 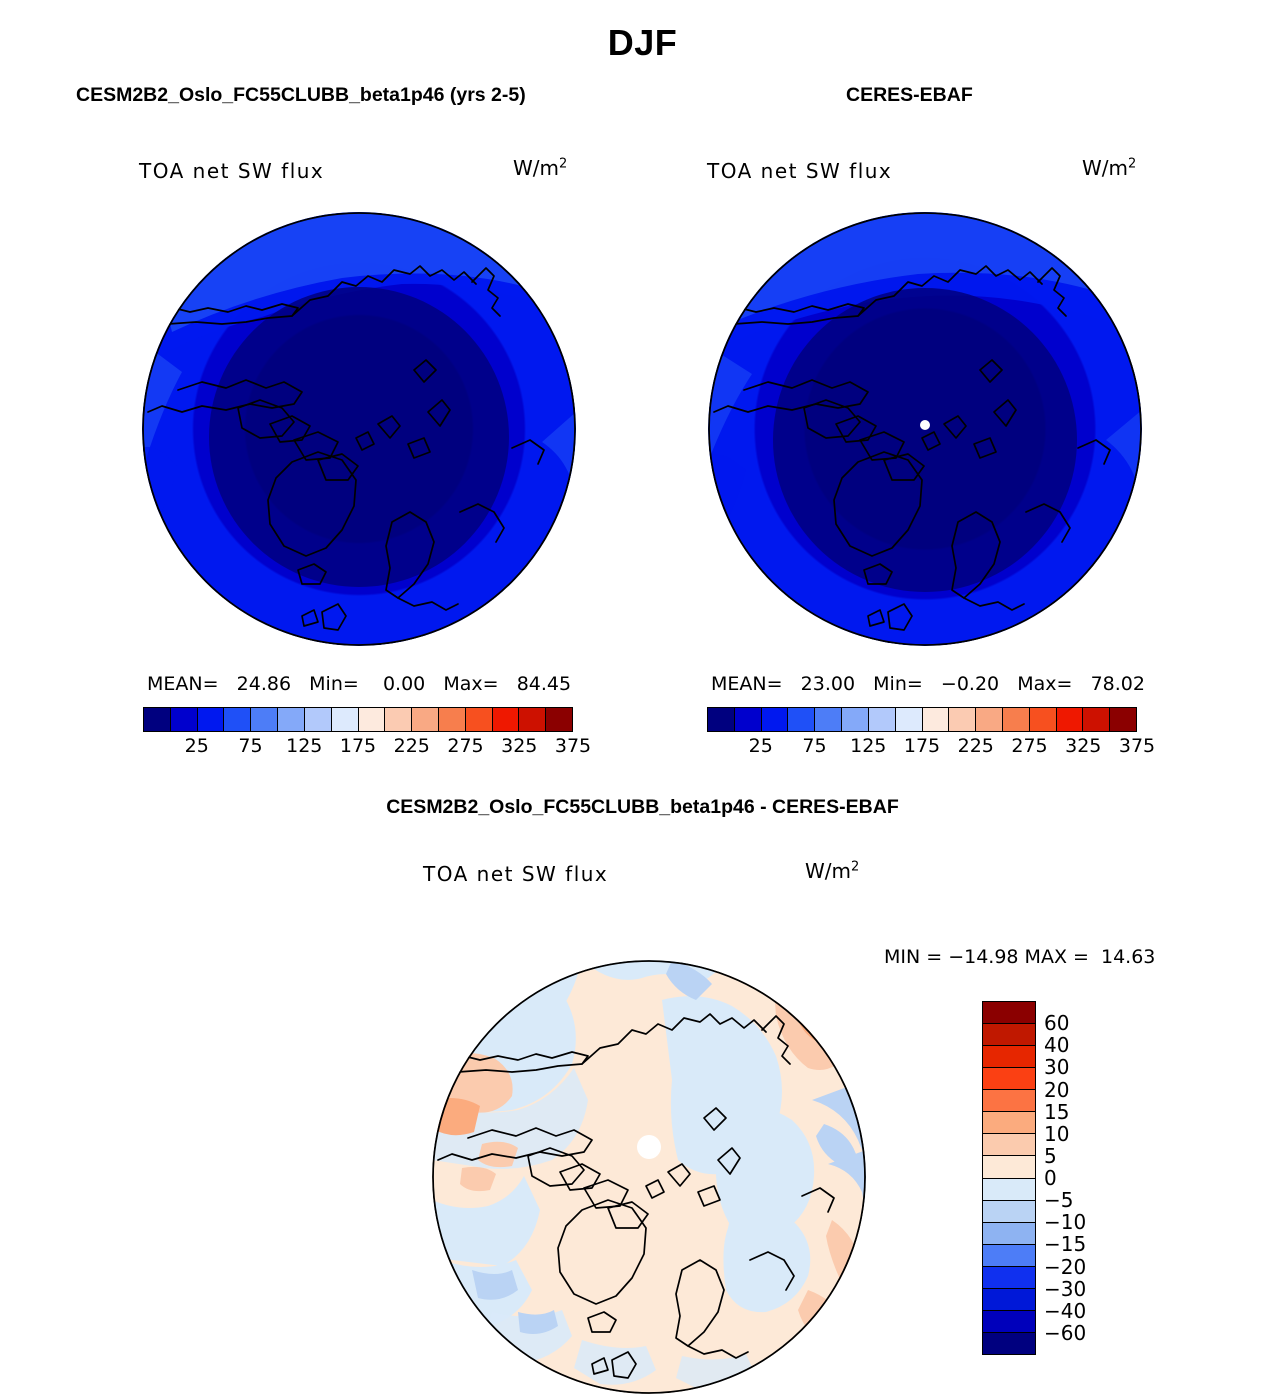 I want to click on season-title: DJF, so click(x=642, y=42).